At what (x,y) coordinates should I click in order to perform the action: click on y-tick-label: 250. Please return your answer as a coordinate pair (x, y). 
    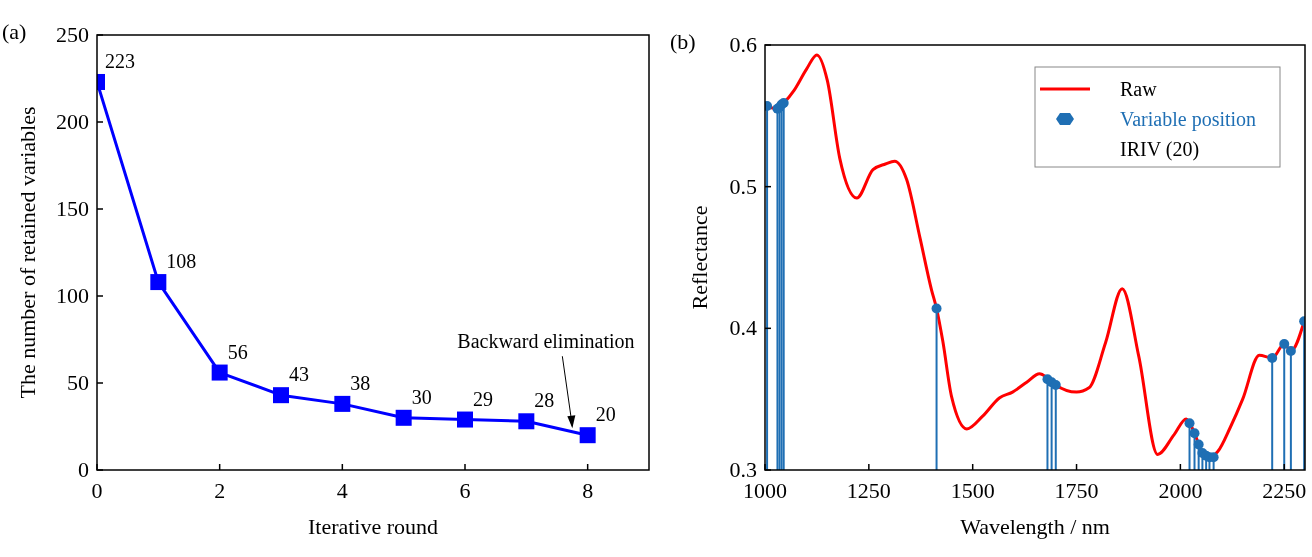
    Looking at the image, I should click on (72, 34).